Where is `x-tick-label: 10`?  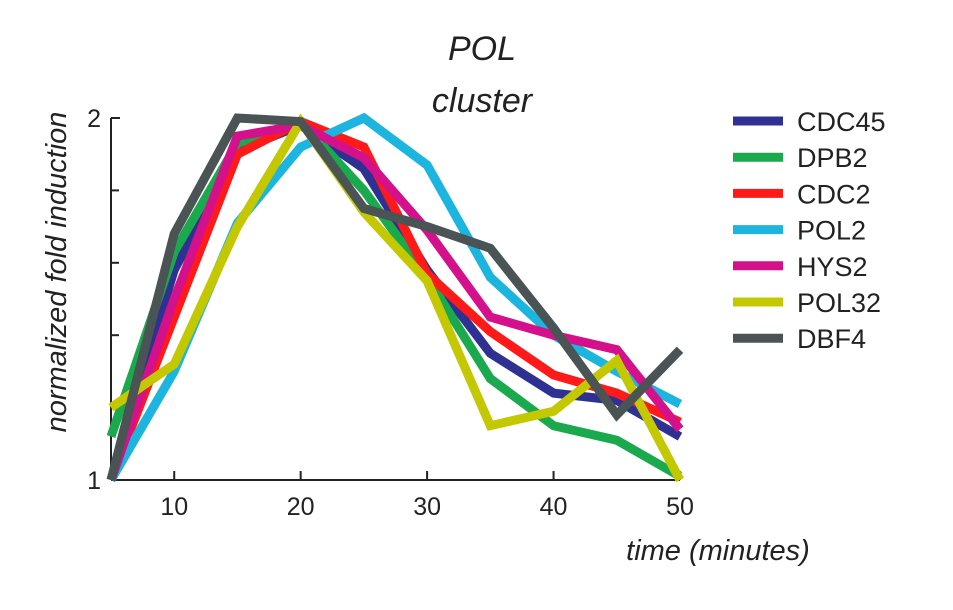
x-tick-label: 10 is located at coordinates (174, 507).